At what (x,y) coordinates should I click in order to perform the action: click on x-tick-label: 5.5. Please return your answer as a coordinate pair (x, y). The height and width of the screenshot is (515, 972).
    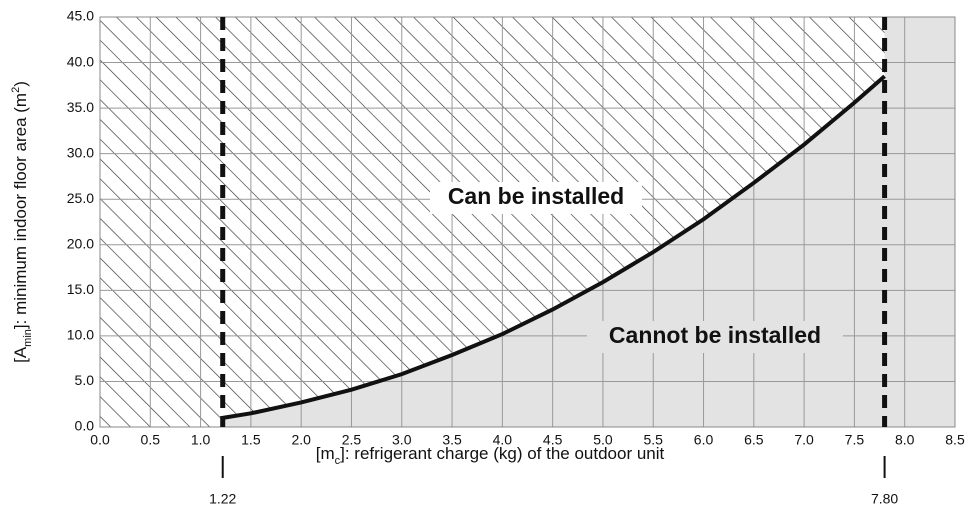
    Looking at the image, I should click on (654, 440).